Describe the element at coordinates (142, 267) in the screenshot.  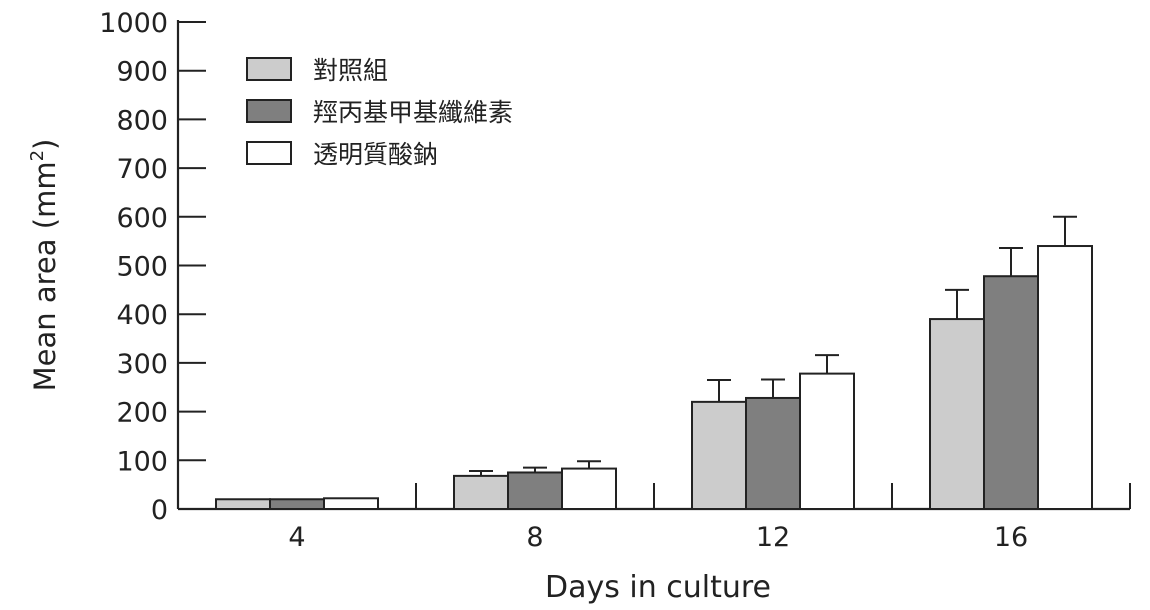
I see `y-tick-label: 500` at that location.